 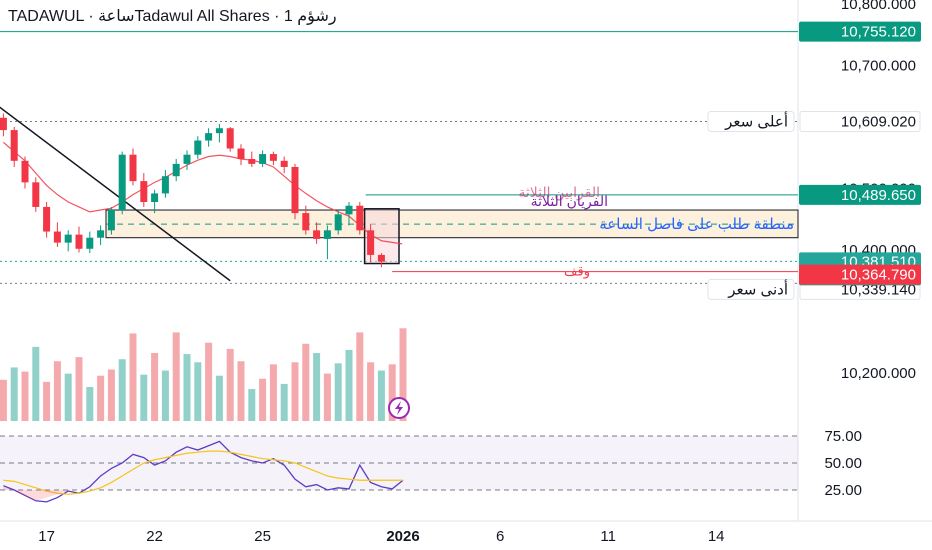 What do you see at coordinates (262, 536) in the screenshot?
I see `time-tick-label: 25` at bounding box center [262, 536].